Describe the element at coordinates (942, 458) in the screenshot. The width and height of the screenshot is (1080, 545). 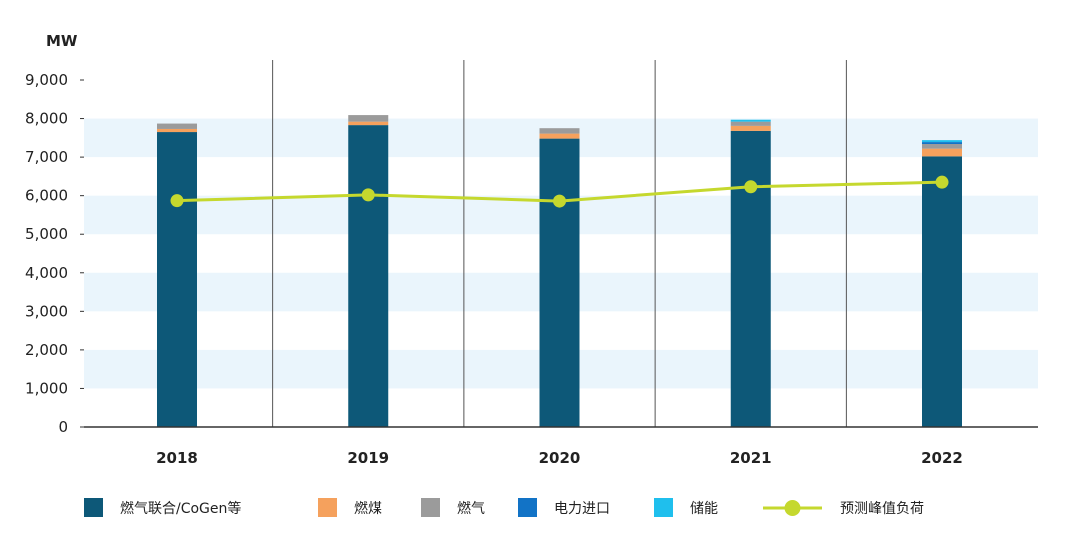
I see `x-tick-label: 2022` at that location.